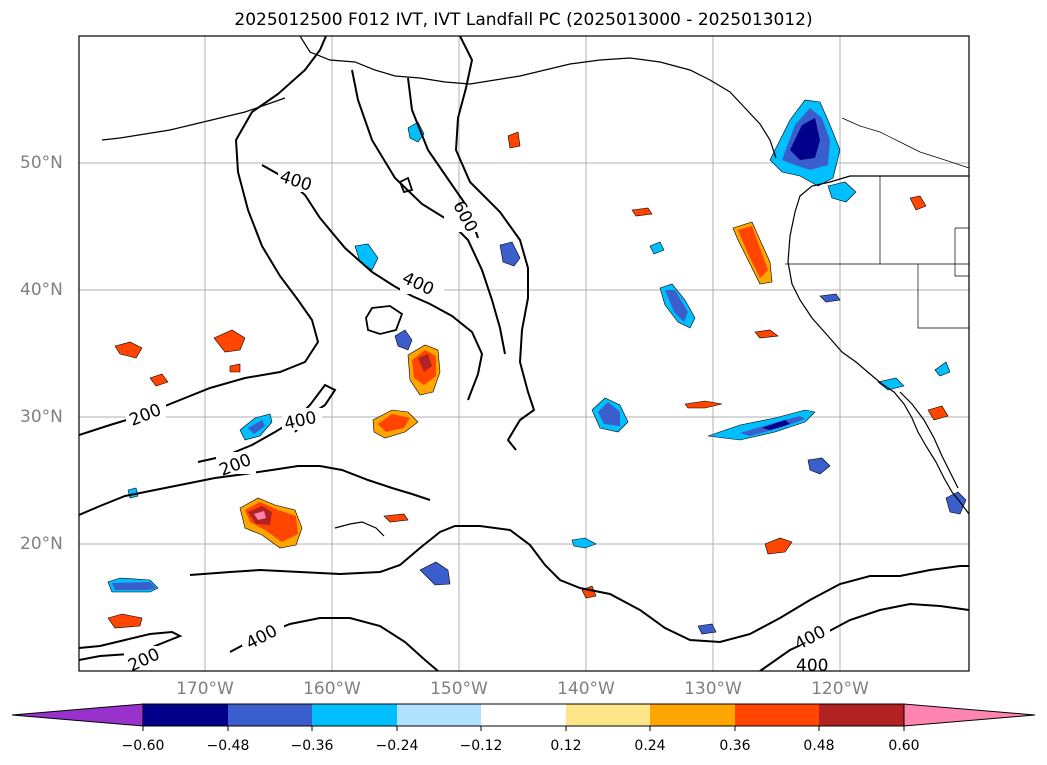  Describe the element at coordinates (312, 746) in the screenshot. I see `colorbar-tick-label: −0.36` at that location.